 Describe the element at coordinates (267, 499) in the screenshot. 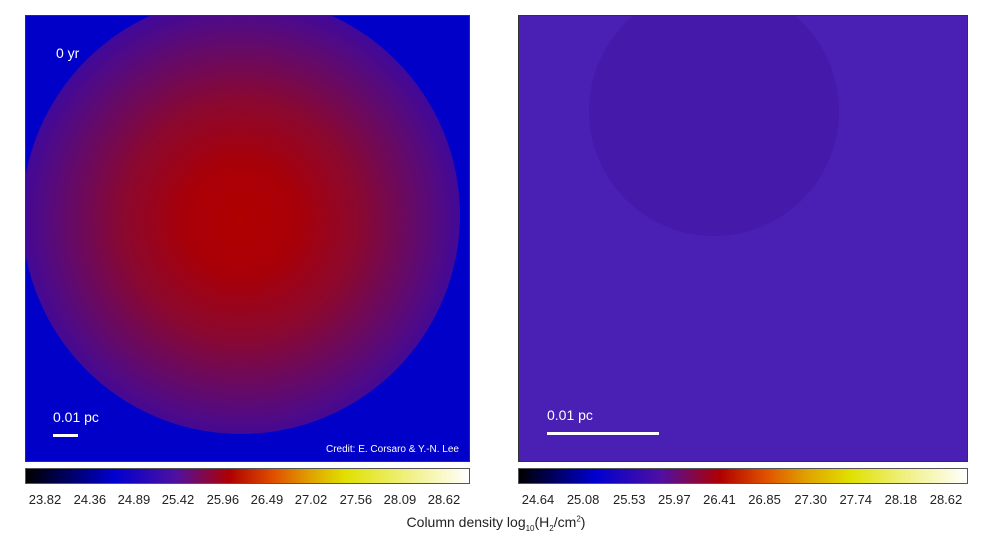

I see `tick-label: 26.49` at that location.